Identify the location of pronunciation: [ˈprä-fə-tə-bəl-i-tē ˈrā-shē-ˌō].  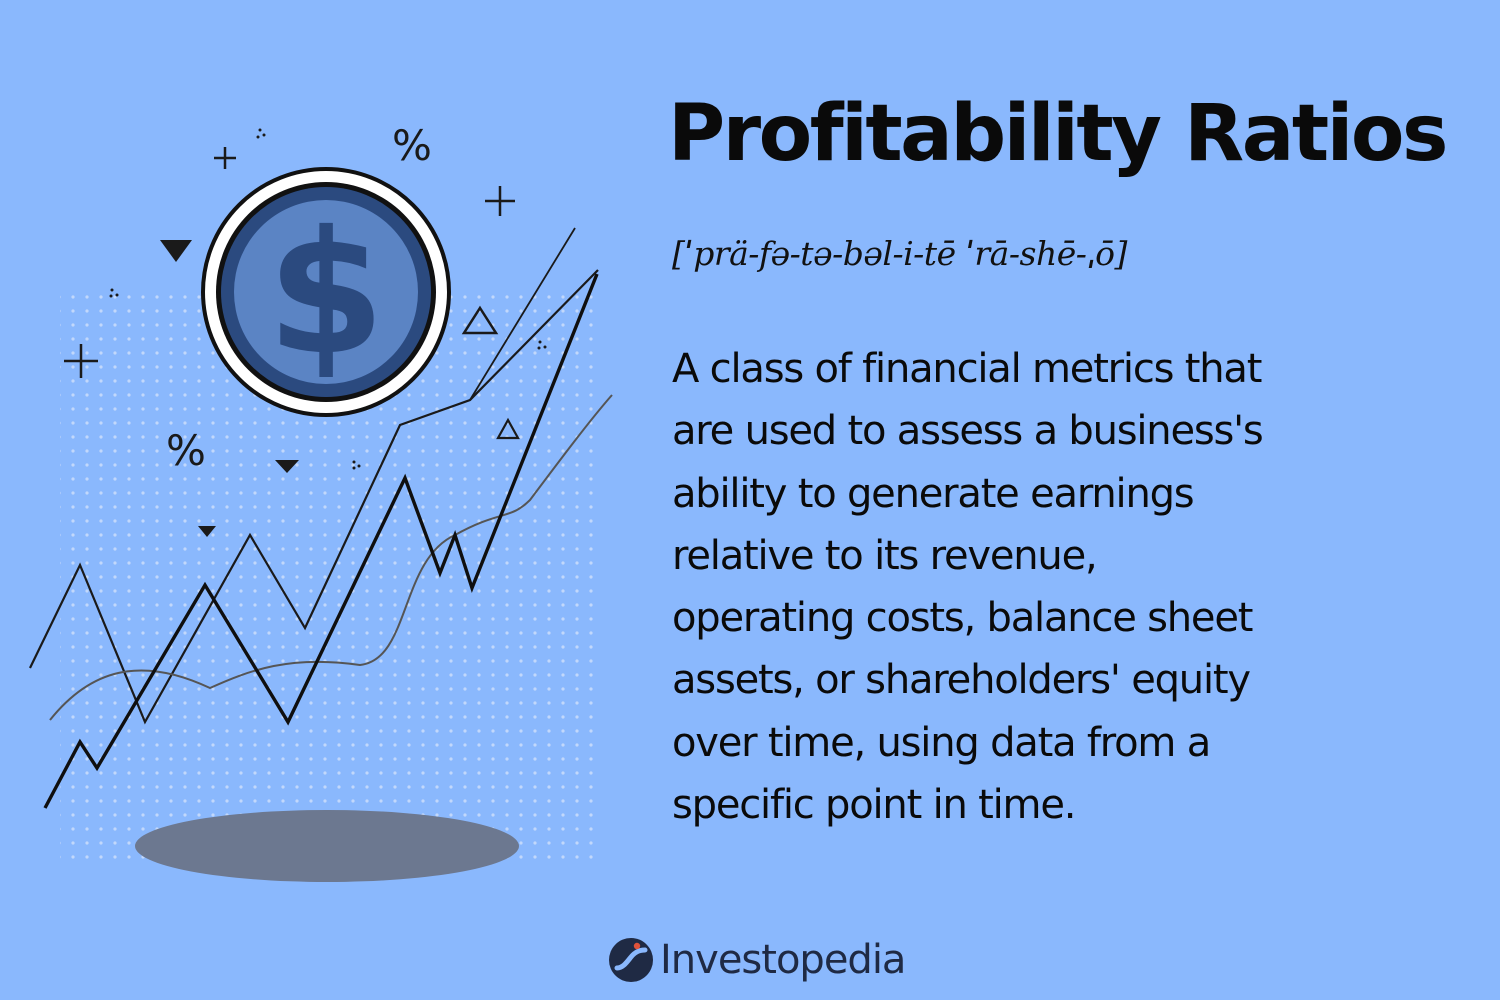
(899, 253).